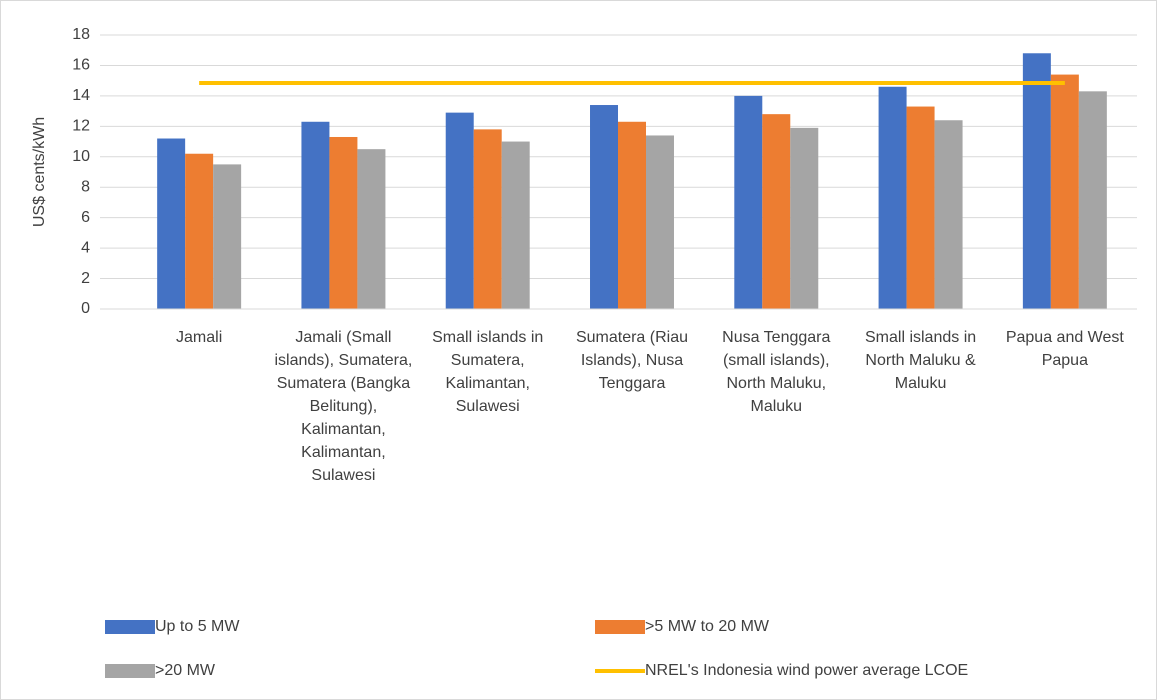 The width and height of the screenshot is (1157, 700). Describe the element at coordinates (197, 626) in the screenshot. I see `legend-label: Up to 5 MW` at that location.